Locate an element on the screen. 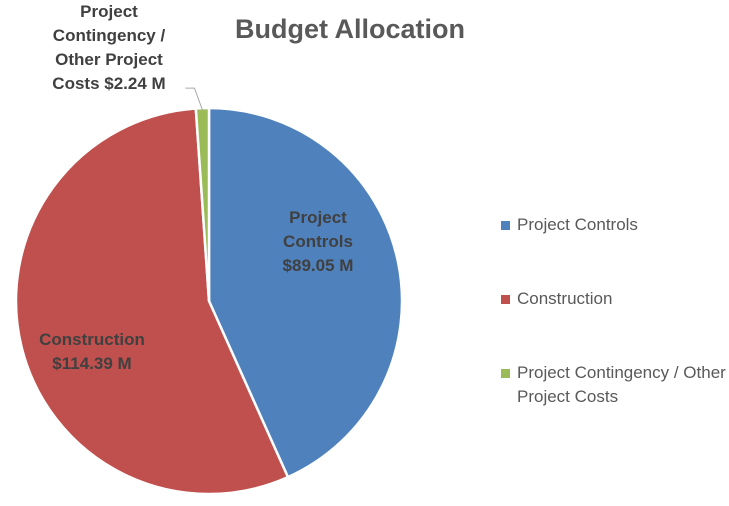  legend-label: Construction is located at coordinates (565, 298).